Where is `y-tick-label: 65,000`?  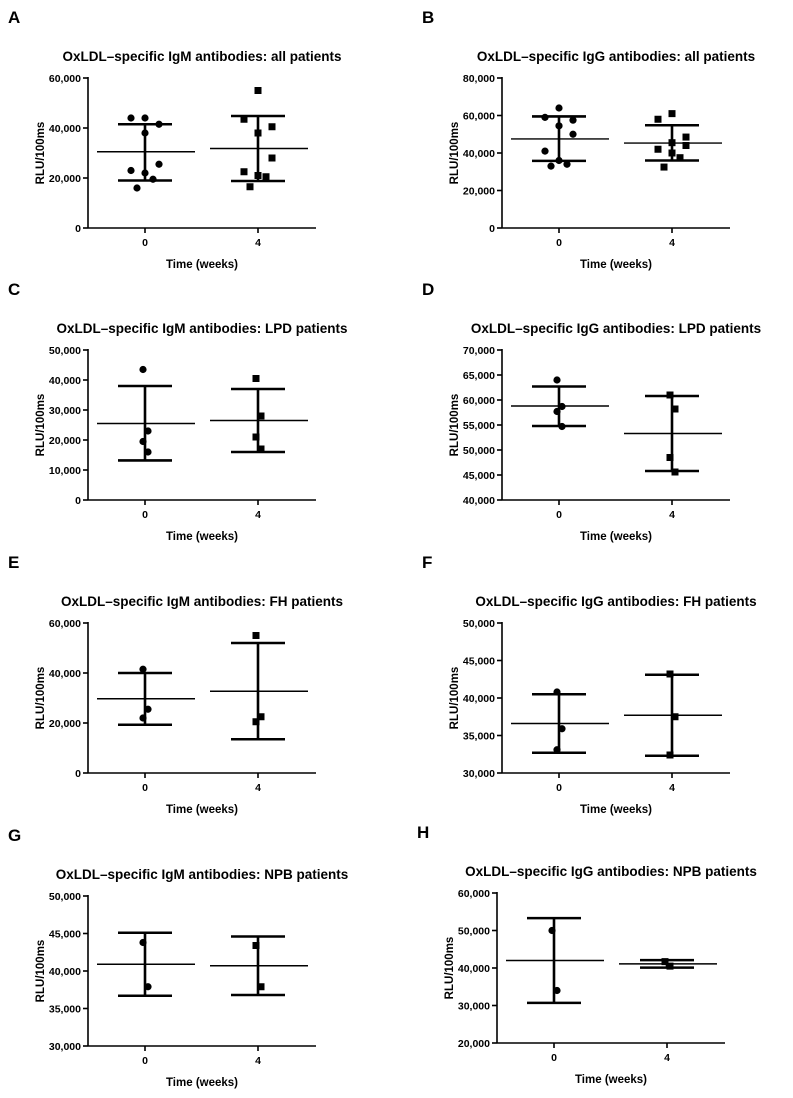
y-tick-label: 65,000 is located at coordinates (479, 376).